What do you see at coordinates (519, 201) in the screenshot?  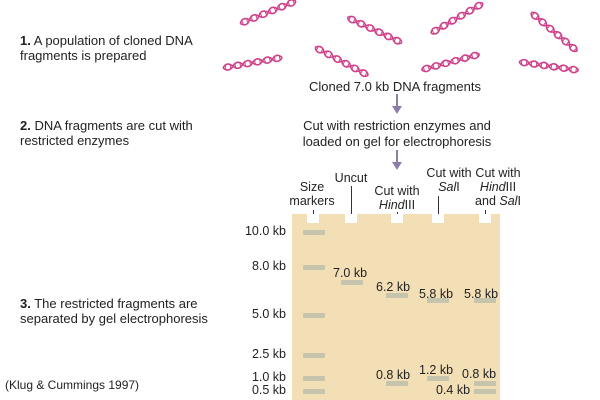 I see `both-suffix: I` at bounding box center [519, 201].